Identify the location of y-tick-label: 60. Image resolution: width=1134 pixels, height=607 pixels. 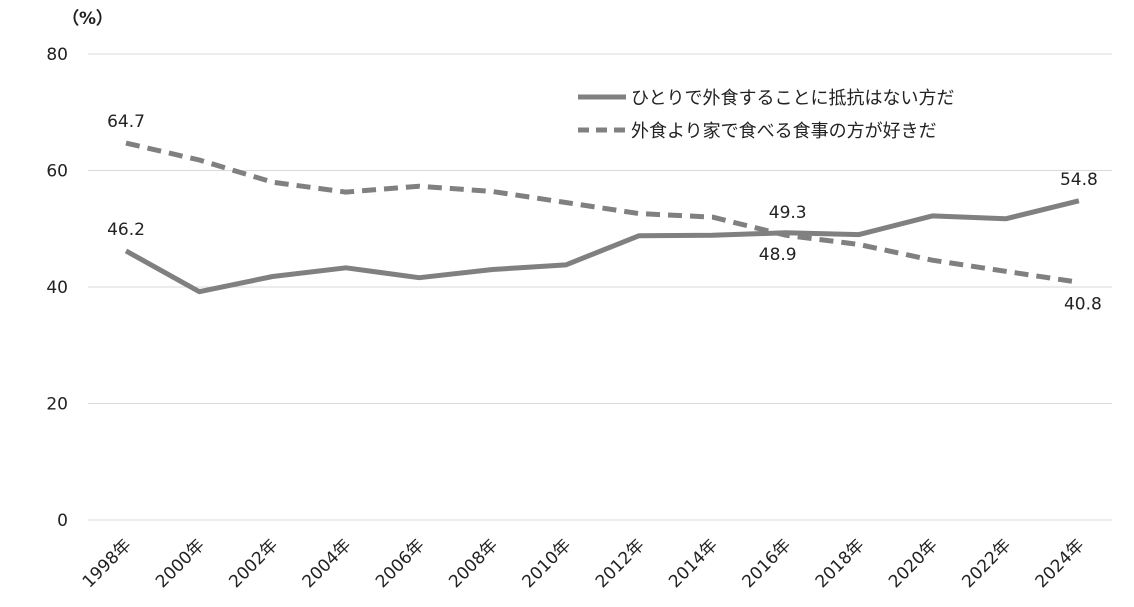
(57, 172).